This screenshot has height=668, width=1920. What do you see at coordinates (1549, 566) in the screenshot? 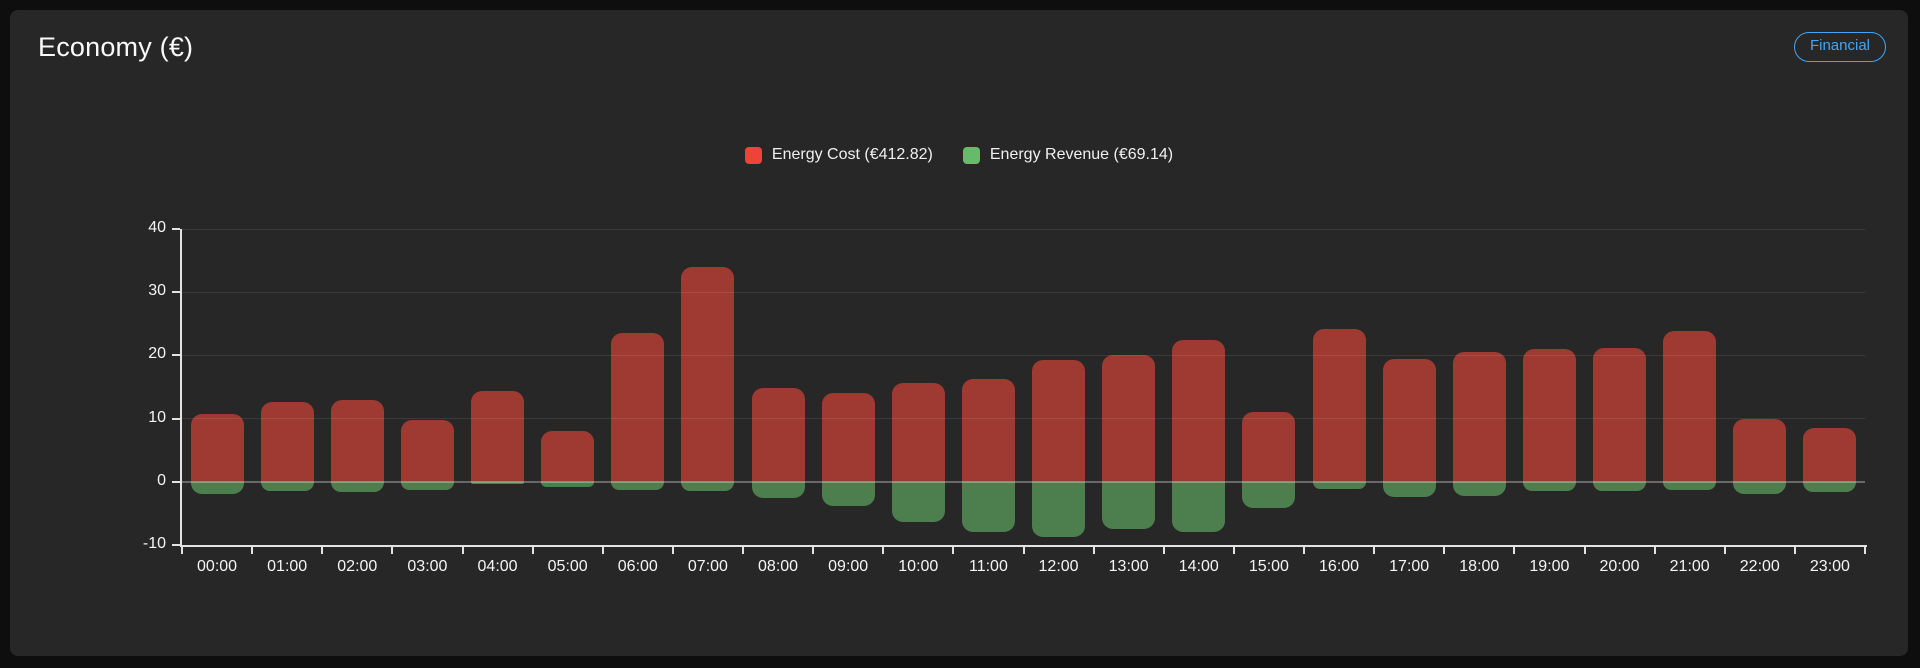
I see `x-tick-label: 19:00` at bounding box center [1549, 566].